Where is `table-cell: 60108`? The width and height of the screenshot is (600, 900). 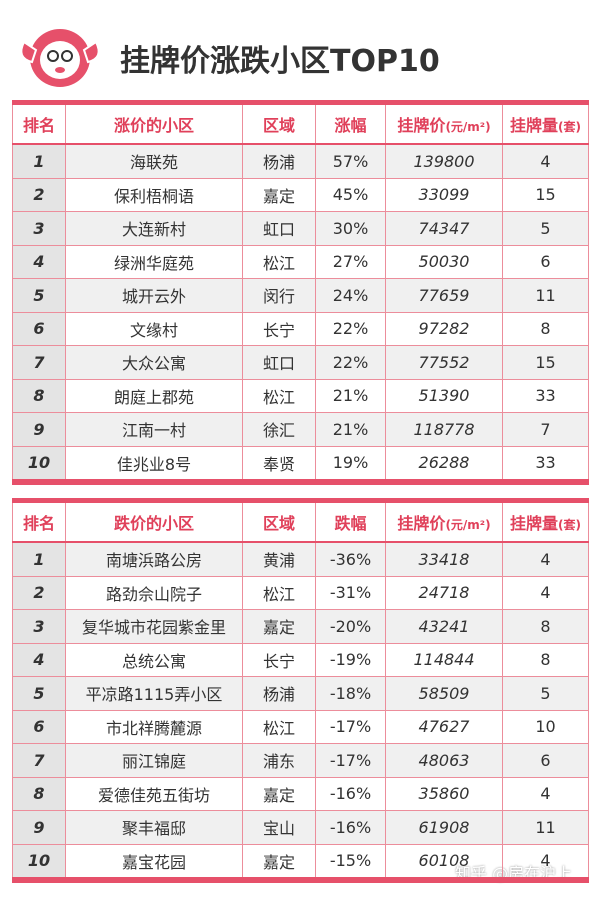 table-cell: 60108 is located at coordinates (444, 862).